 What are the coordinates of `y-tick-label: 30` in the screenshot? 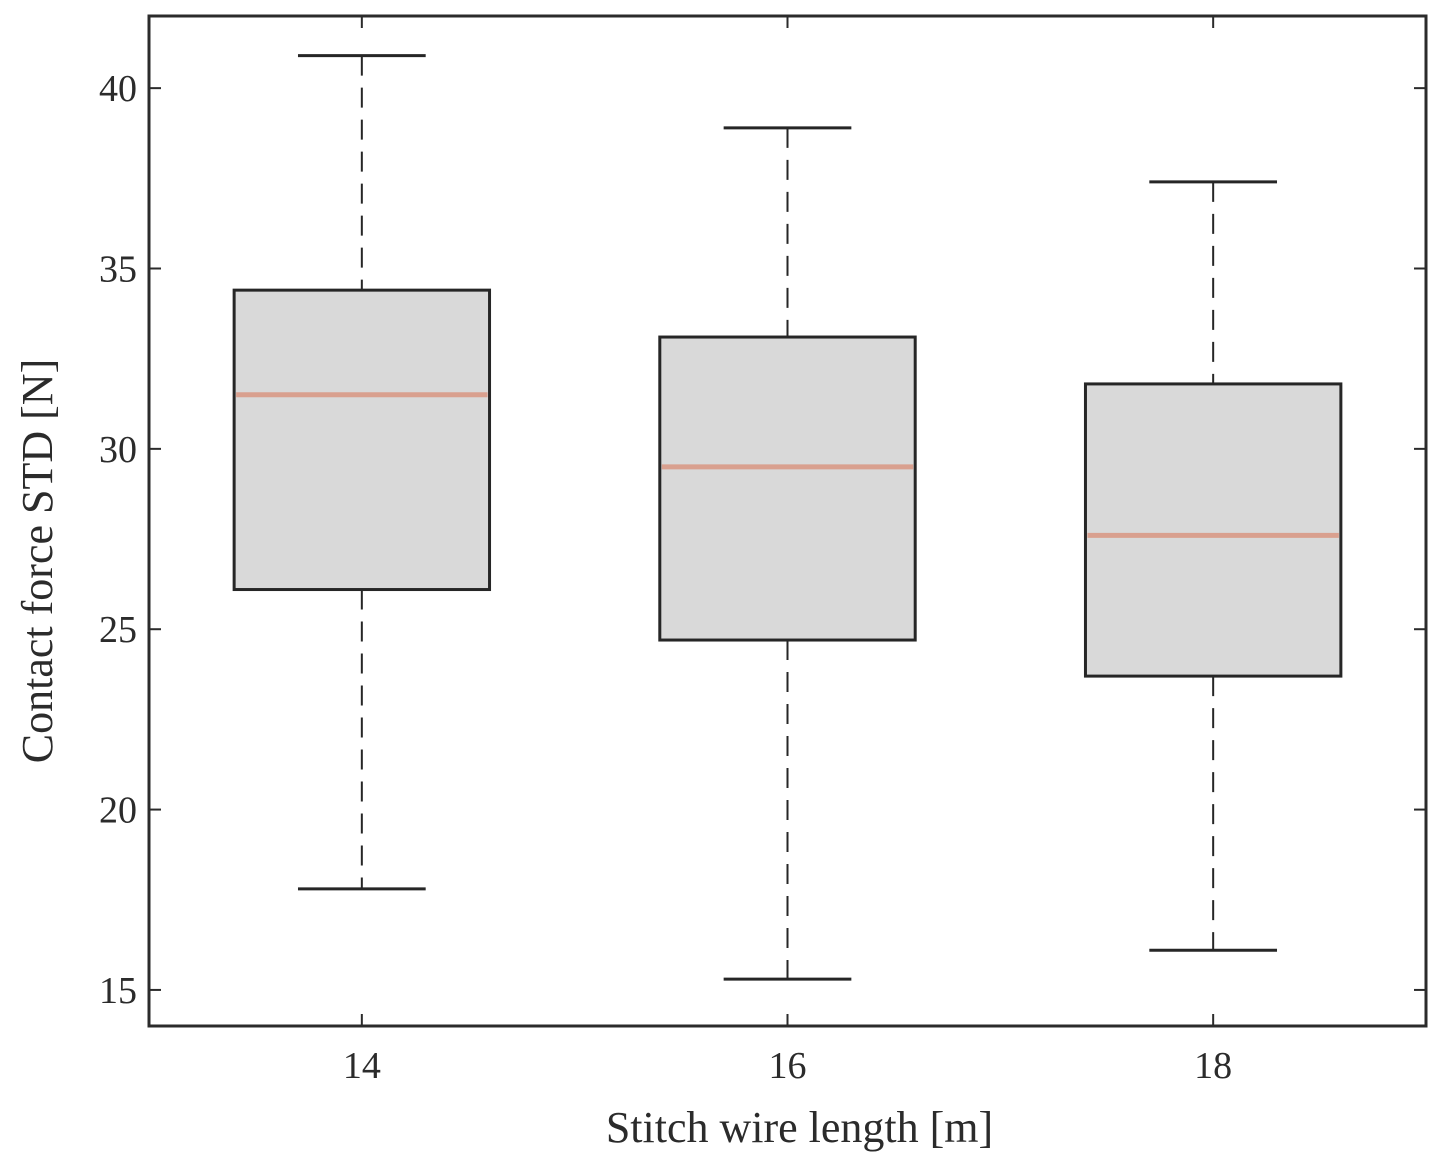 It's located at (118, 450).